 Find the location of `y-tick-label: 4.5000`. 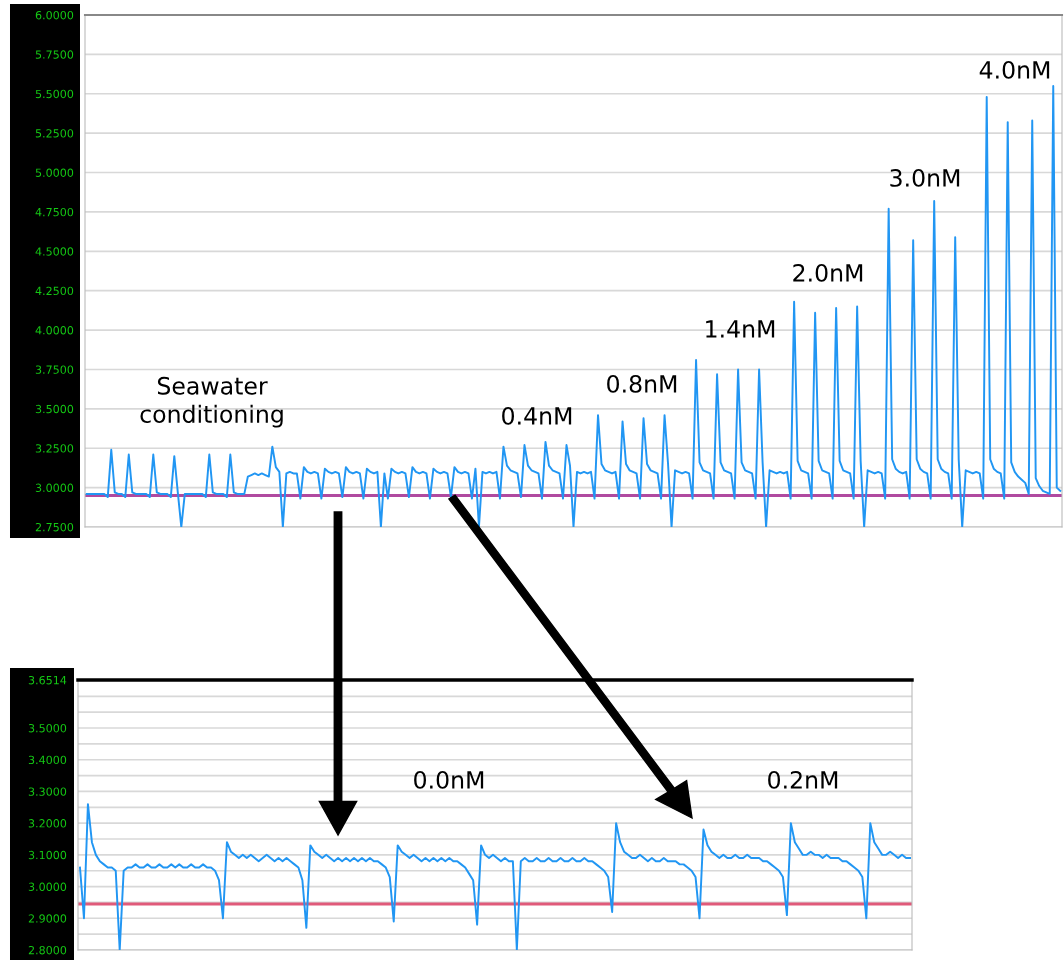

y-tick-label: 4.5000 is located at coordinates (54, 251).